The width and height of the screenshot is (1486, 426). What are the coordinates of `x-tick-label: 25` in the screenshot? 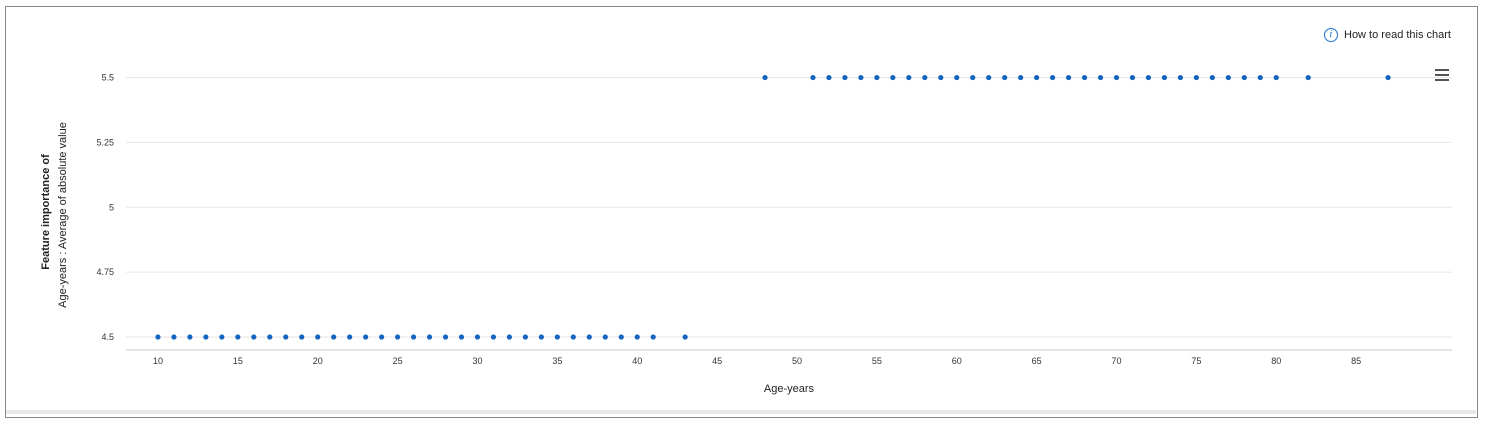 It's located at (398, 361).